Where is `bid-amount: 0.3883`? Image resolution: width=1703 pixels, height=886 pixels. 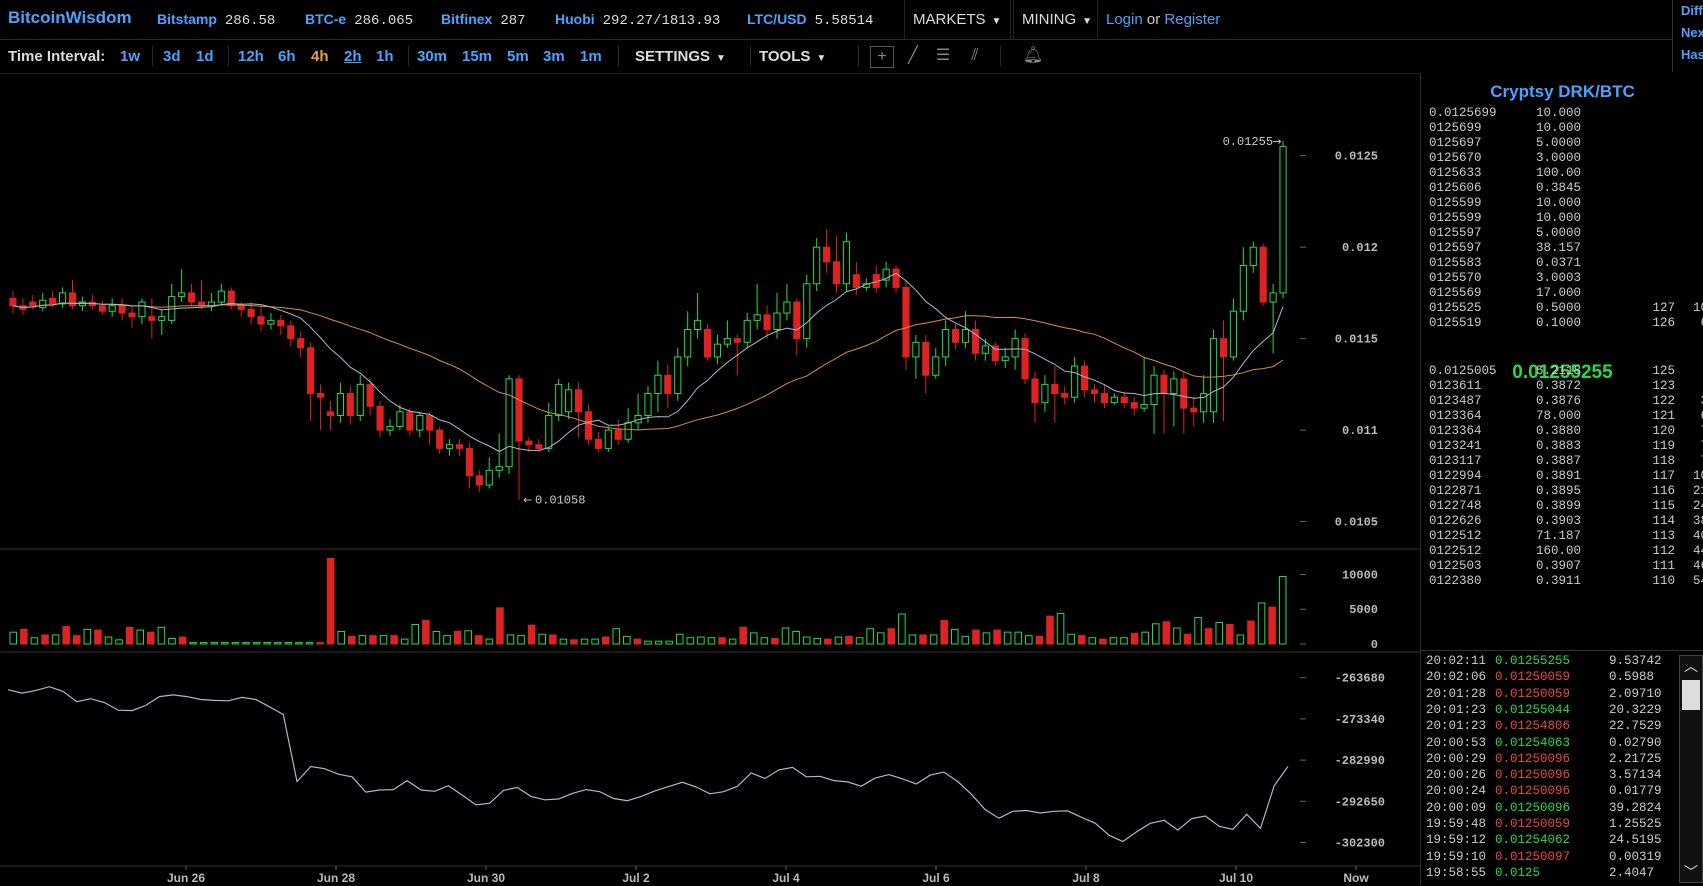
bid-amount: 0.3883 is located at coordinates (1559, 446).